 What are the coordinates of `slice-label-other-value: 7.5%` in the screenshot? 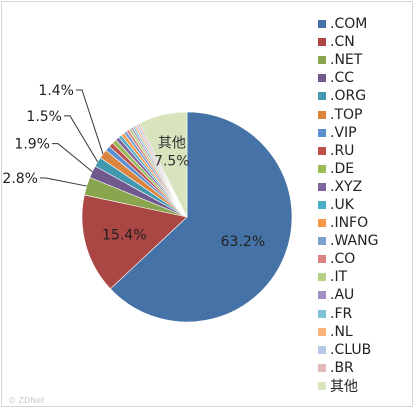 It's located at (172, 162).